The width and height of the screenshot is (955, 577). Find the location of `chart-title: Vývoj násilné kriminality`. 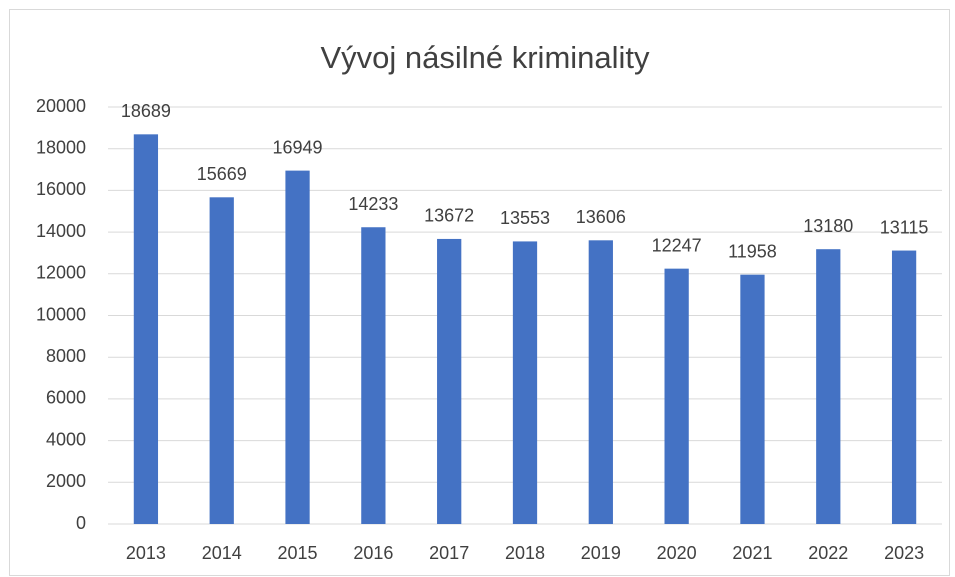

chart-title: Vývoj násilné kriminality is located at coordinates (485, 57).